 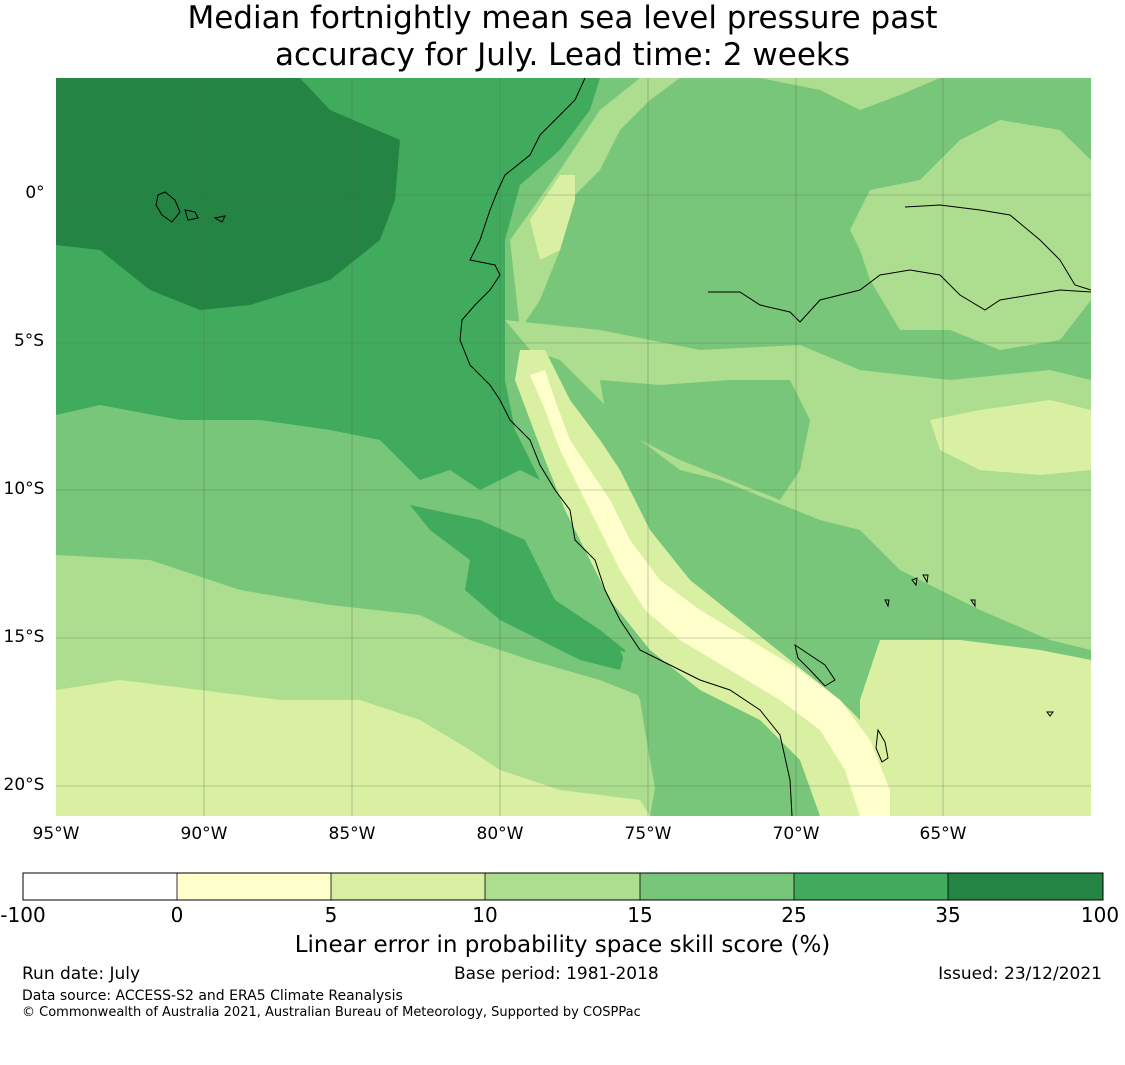 What do you see at coordinates (500, 834) in the screenshot?
I see `lon-label: 80°W` at bounding box center [500, 834].